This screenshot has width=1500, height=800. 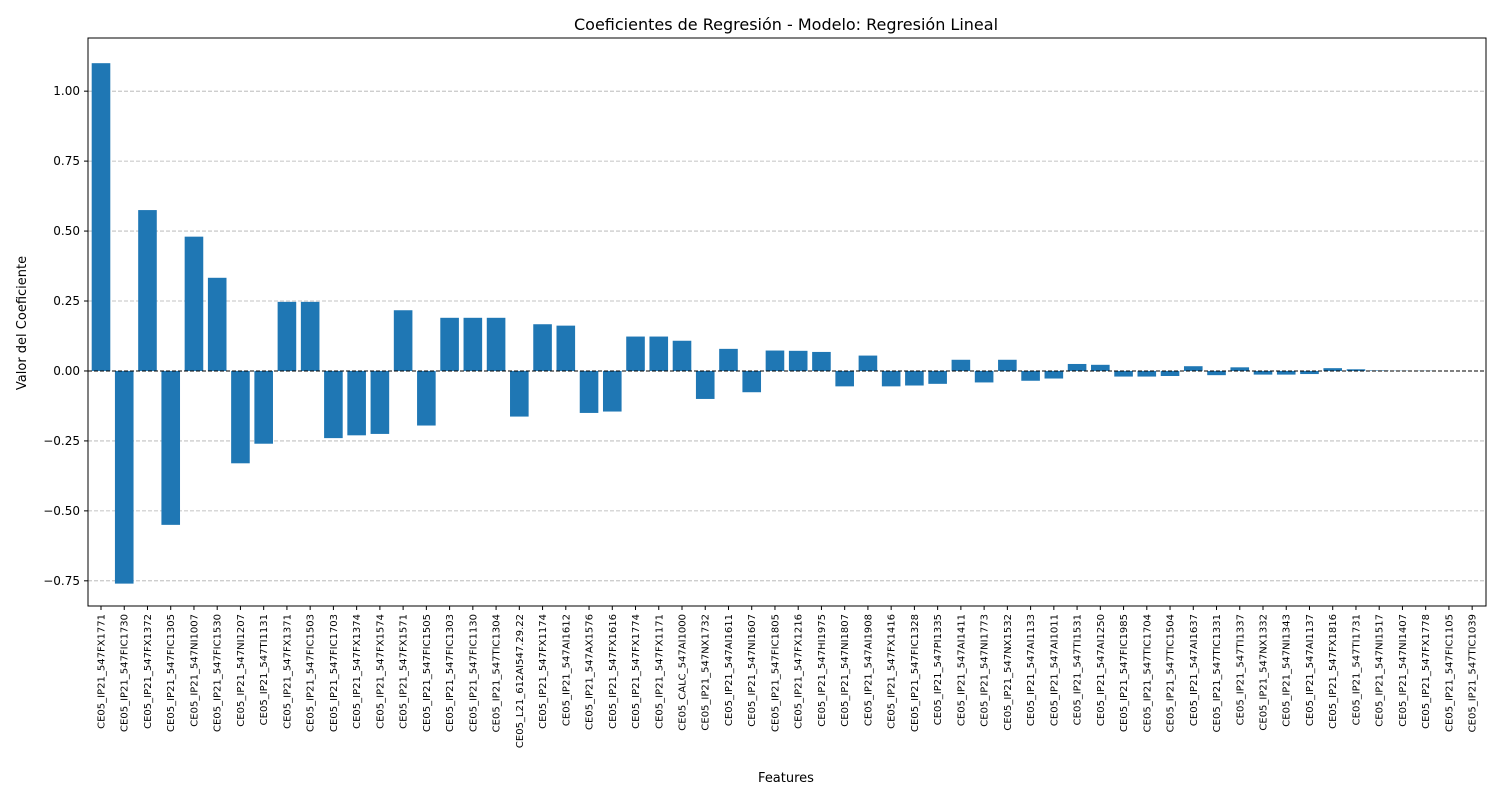 What do you see at coordinates (334, 673) in the screenshot?
I see `x-tick-label: CE05_IP21_547FIC1703` at bounding box center [334, 673].